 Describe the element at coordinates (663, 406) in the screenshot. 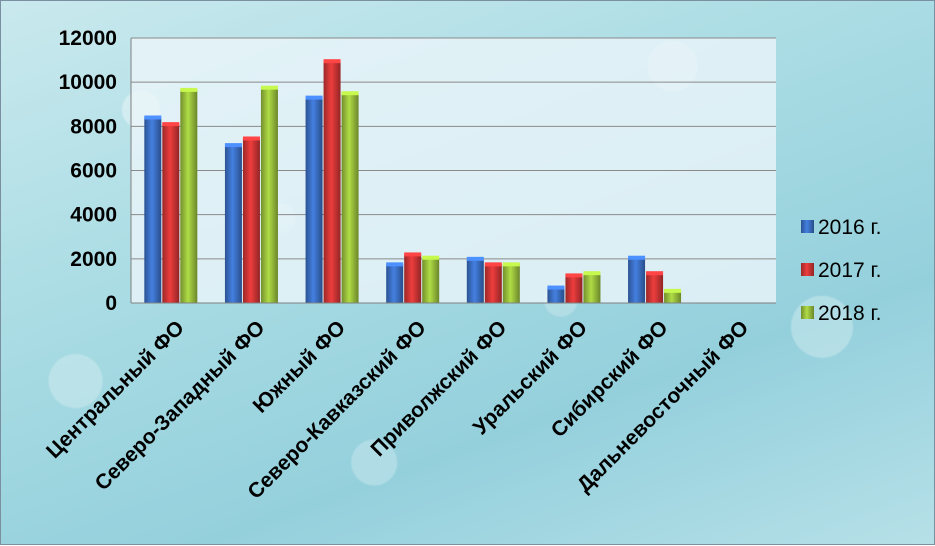

I see `category-label: Дальневосточный ФО` at that location.